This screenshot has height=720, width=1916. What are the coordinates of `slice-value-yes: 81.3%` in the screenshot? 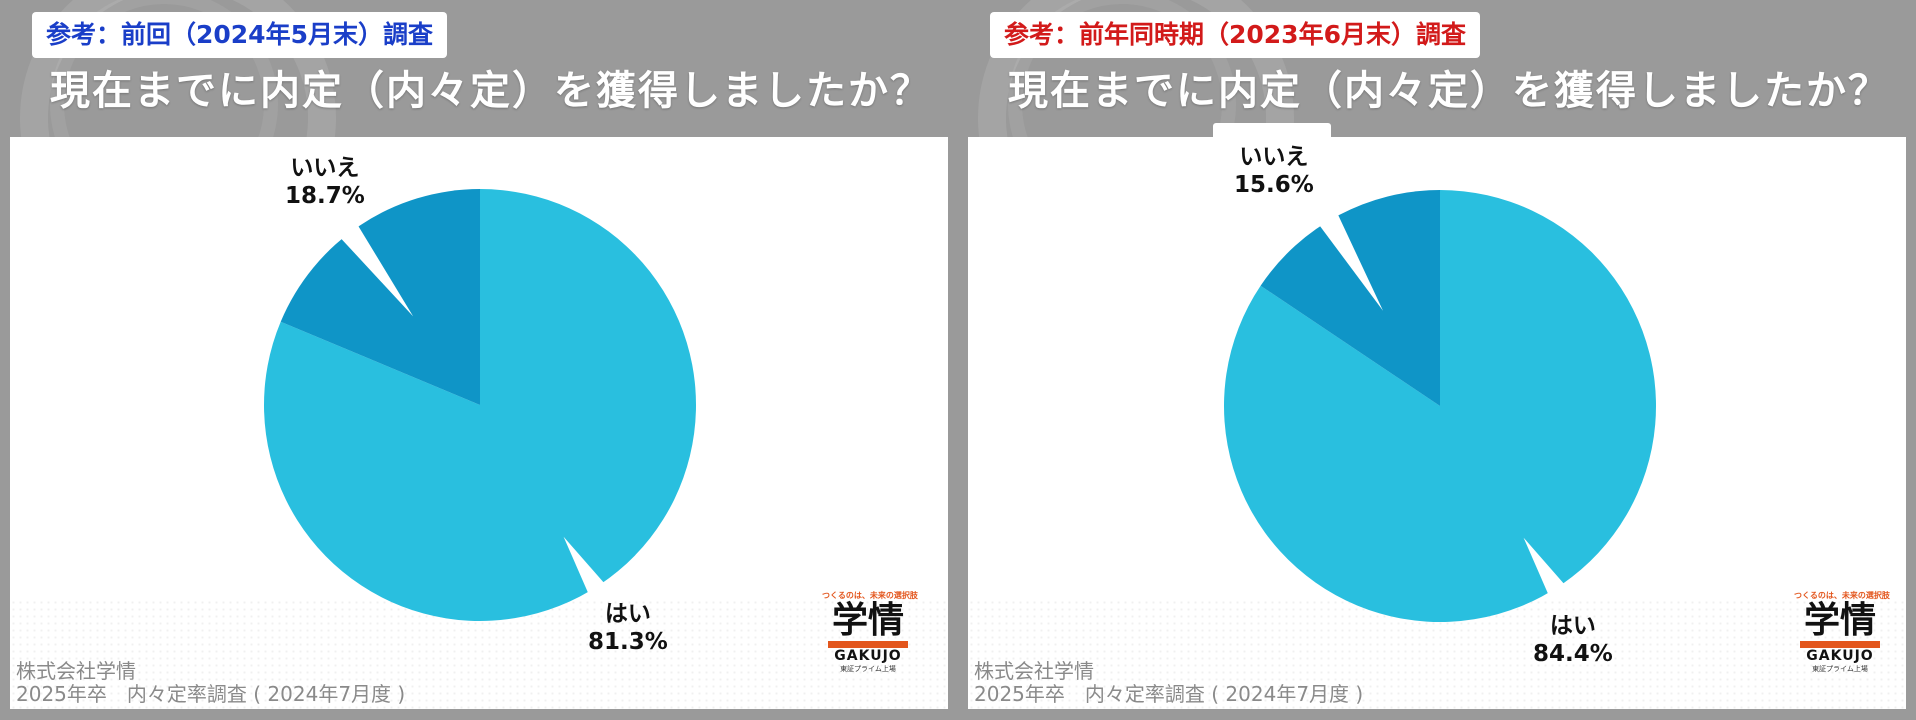 It's located at (628, 642).